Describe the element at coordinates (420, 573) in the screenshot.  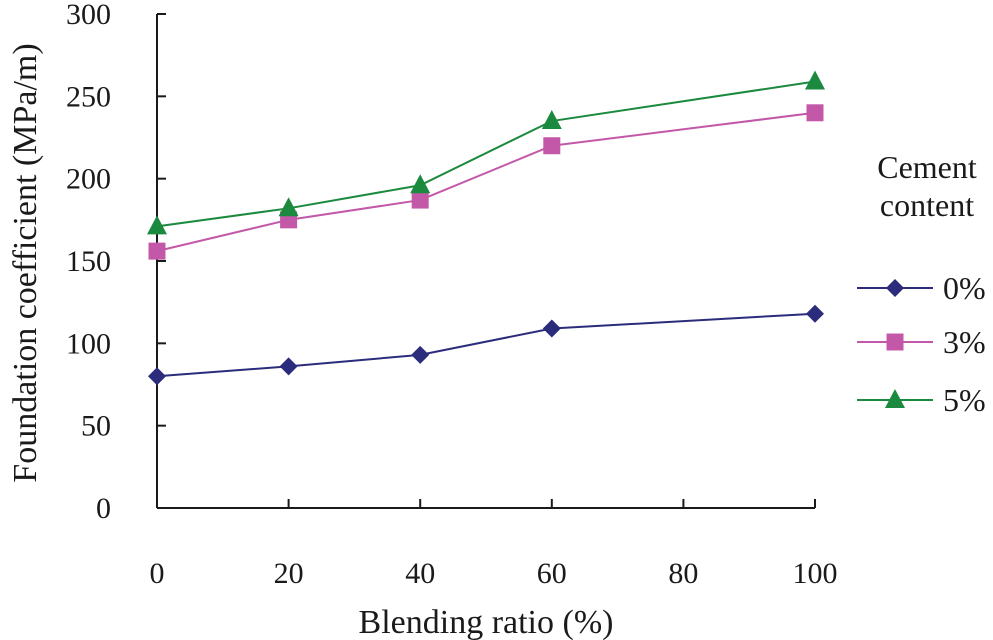
I see `x-tick-label: 40` at that location.